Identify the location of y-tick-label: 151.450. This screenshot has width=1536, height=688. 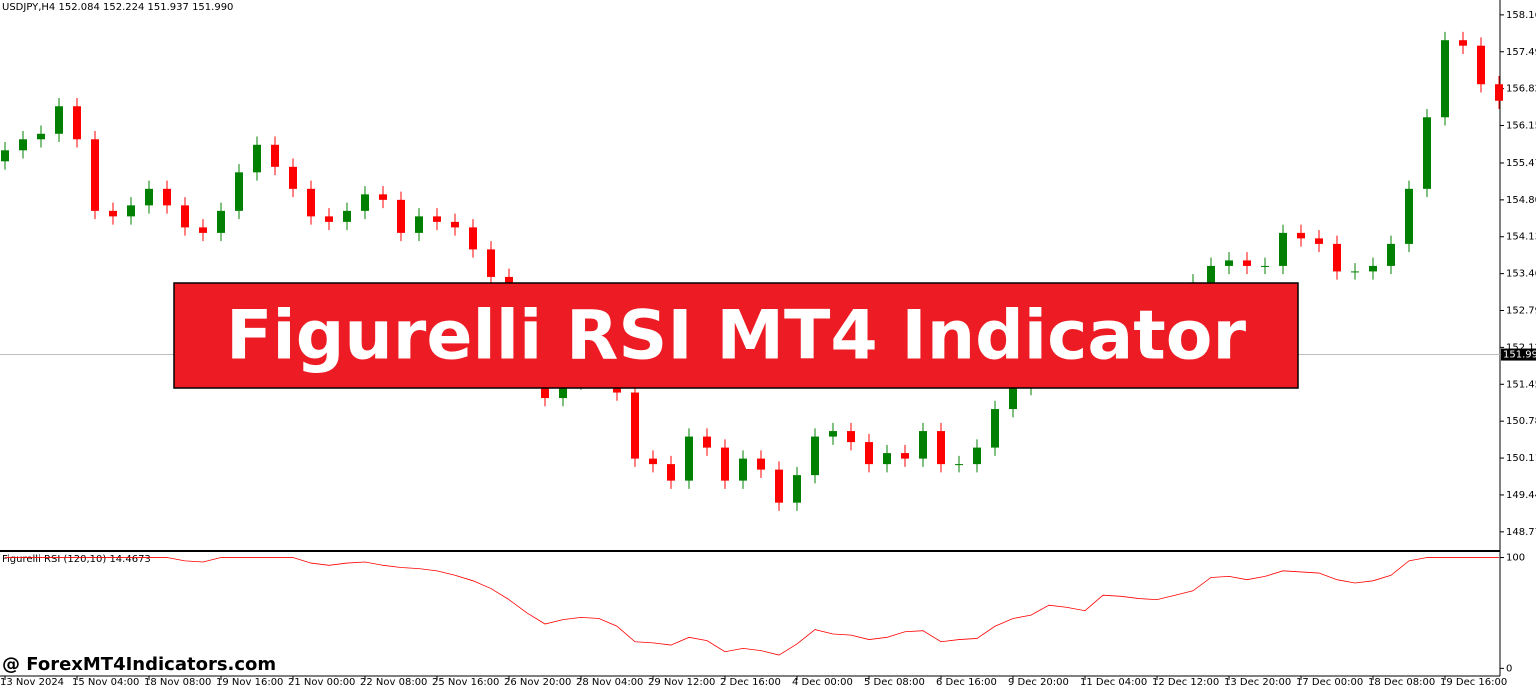
(1521, 384).